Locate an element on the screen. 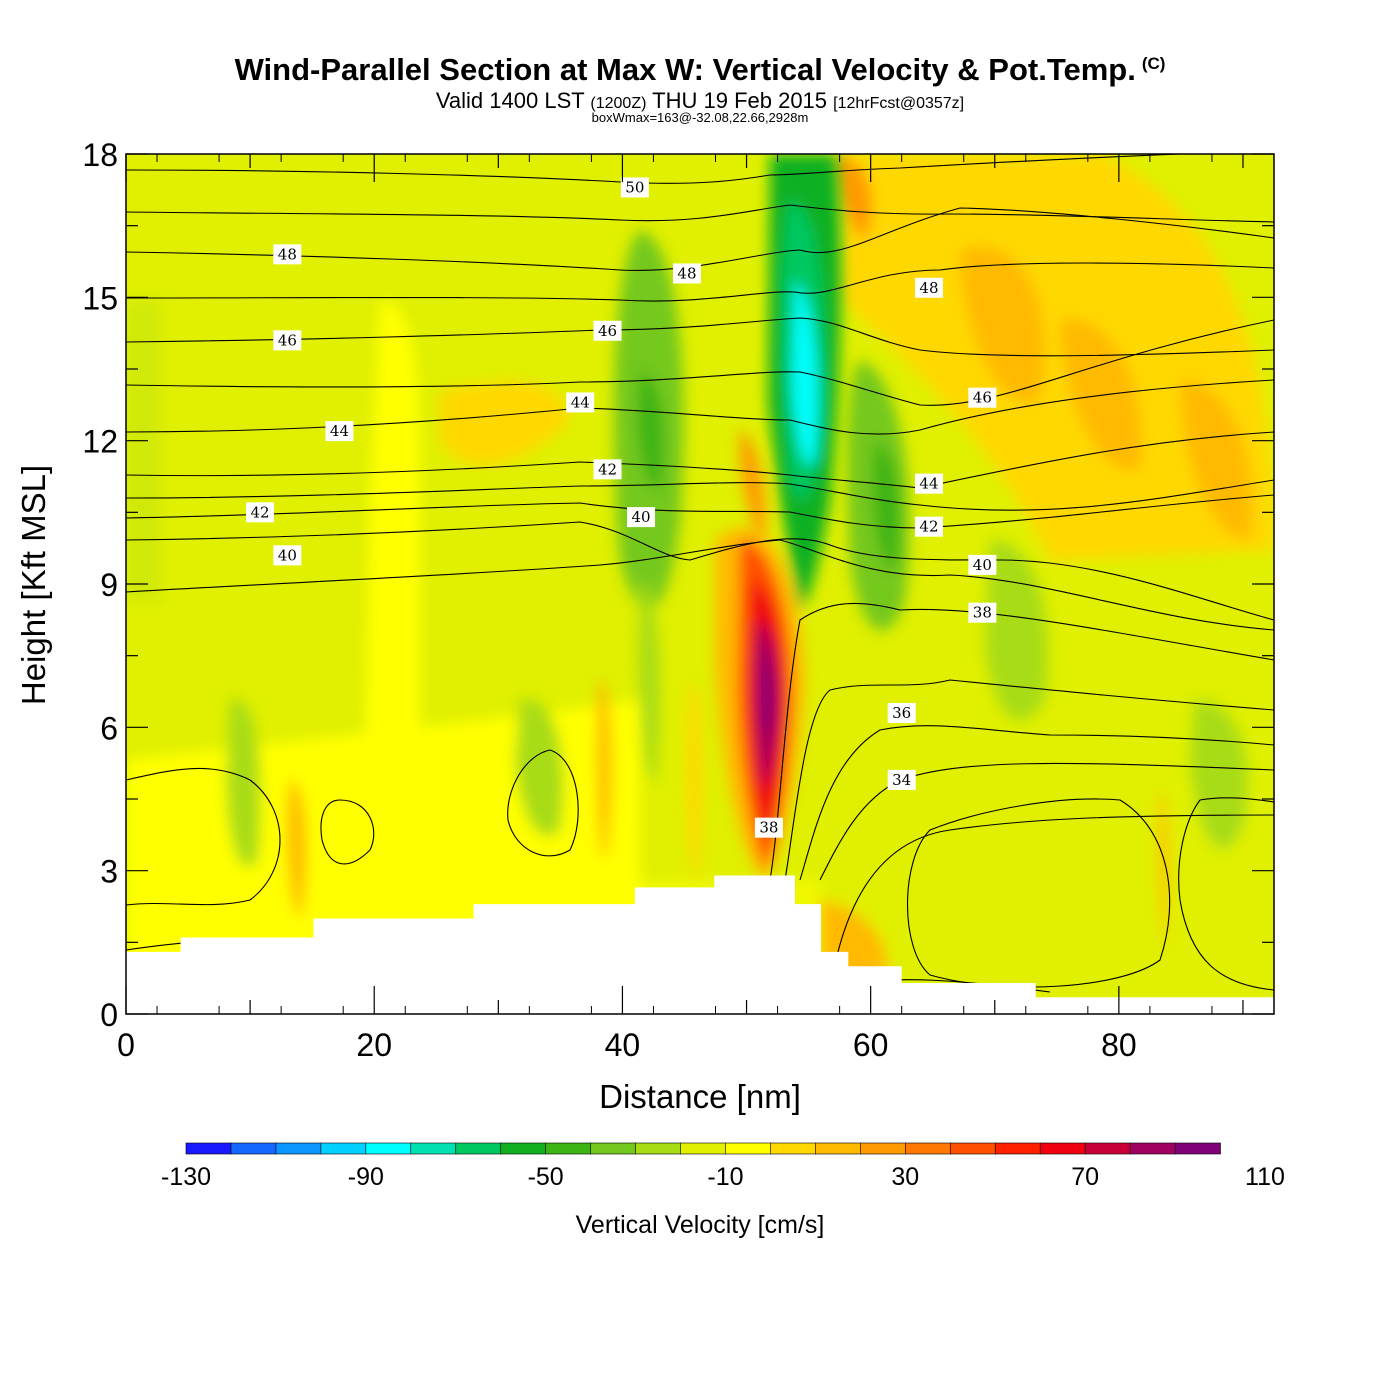 The height and width of the screenshot is (1400, 1400). y-tick-label: 12 is located at coordinates (100, 442).